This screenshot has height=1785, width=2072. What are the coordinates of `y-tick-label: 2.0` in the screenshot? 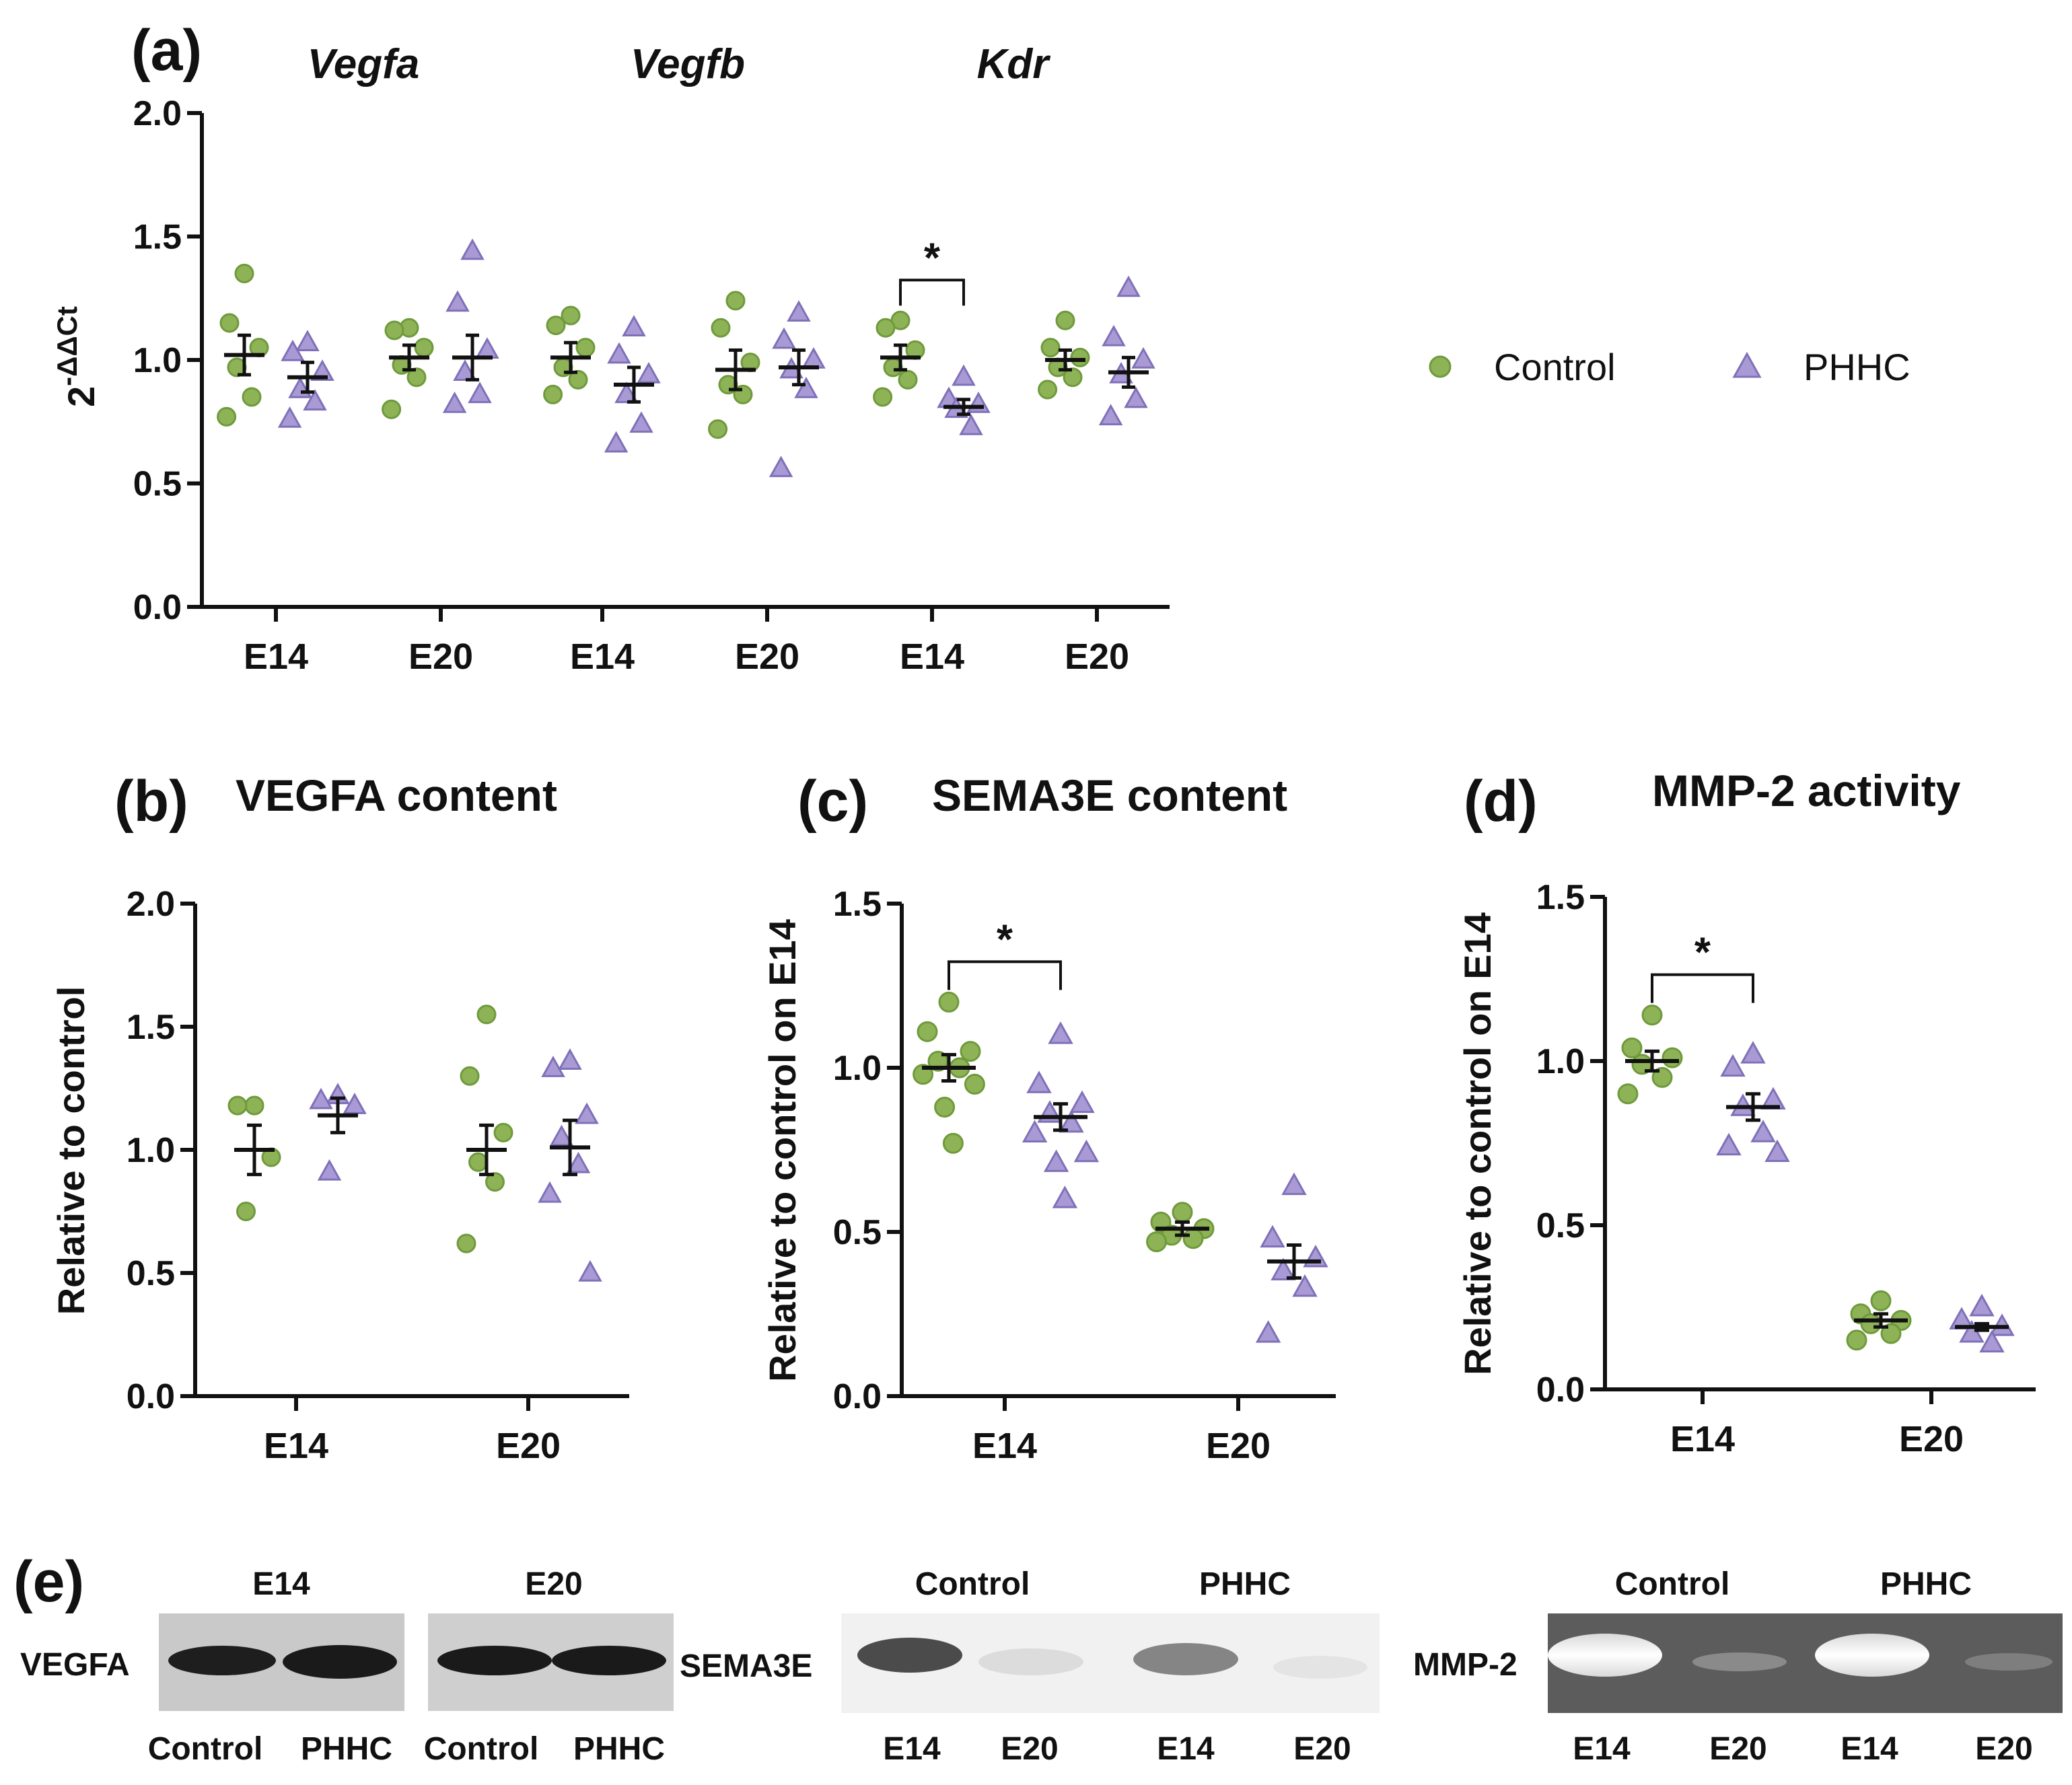 It's located at (158, 113).